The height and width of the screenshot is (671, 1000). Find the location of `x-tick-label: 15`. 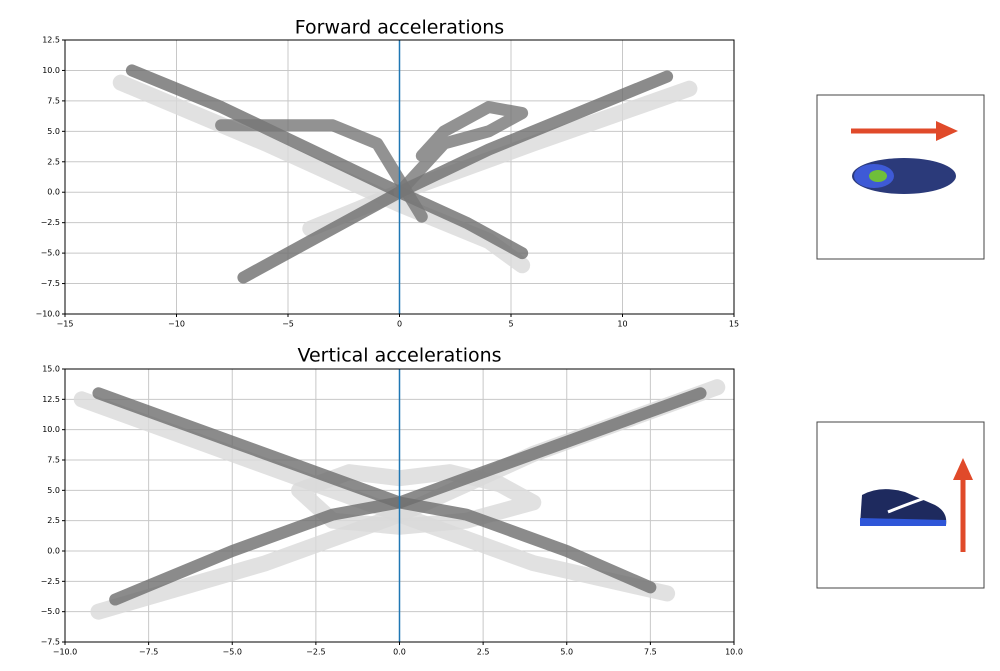

x-tick-label: 15 is located at coordinates (734, 324).